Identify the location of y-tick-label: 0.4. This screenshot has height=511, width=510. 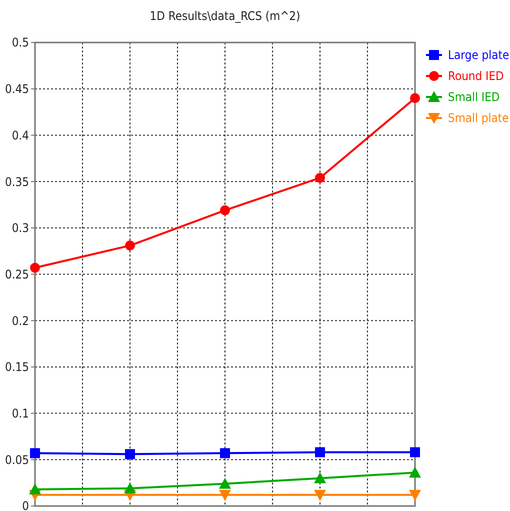
(21, 135).